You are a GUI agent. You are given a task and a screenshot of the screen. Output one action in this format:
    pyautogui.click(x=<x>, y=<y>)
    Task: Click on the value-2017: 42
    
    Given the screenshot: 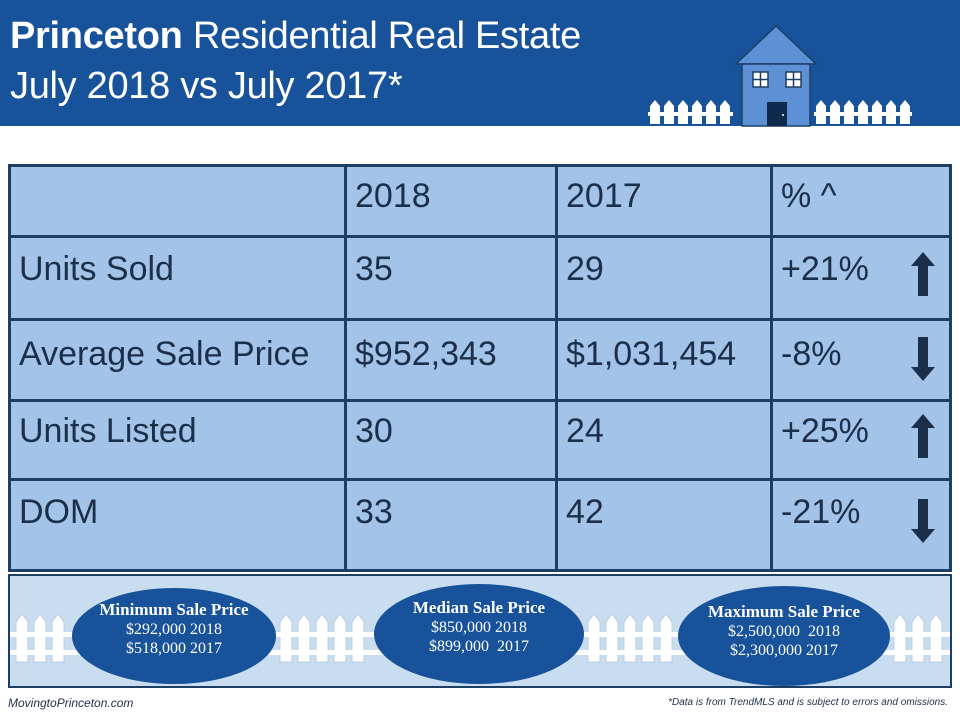 What is the action you would take?
    pyautogui.click(x=664, y=525)
    